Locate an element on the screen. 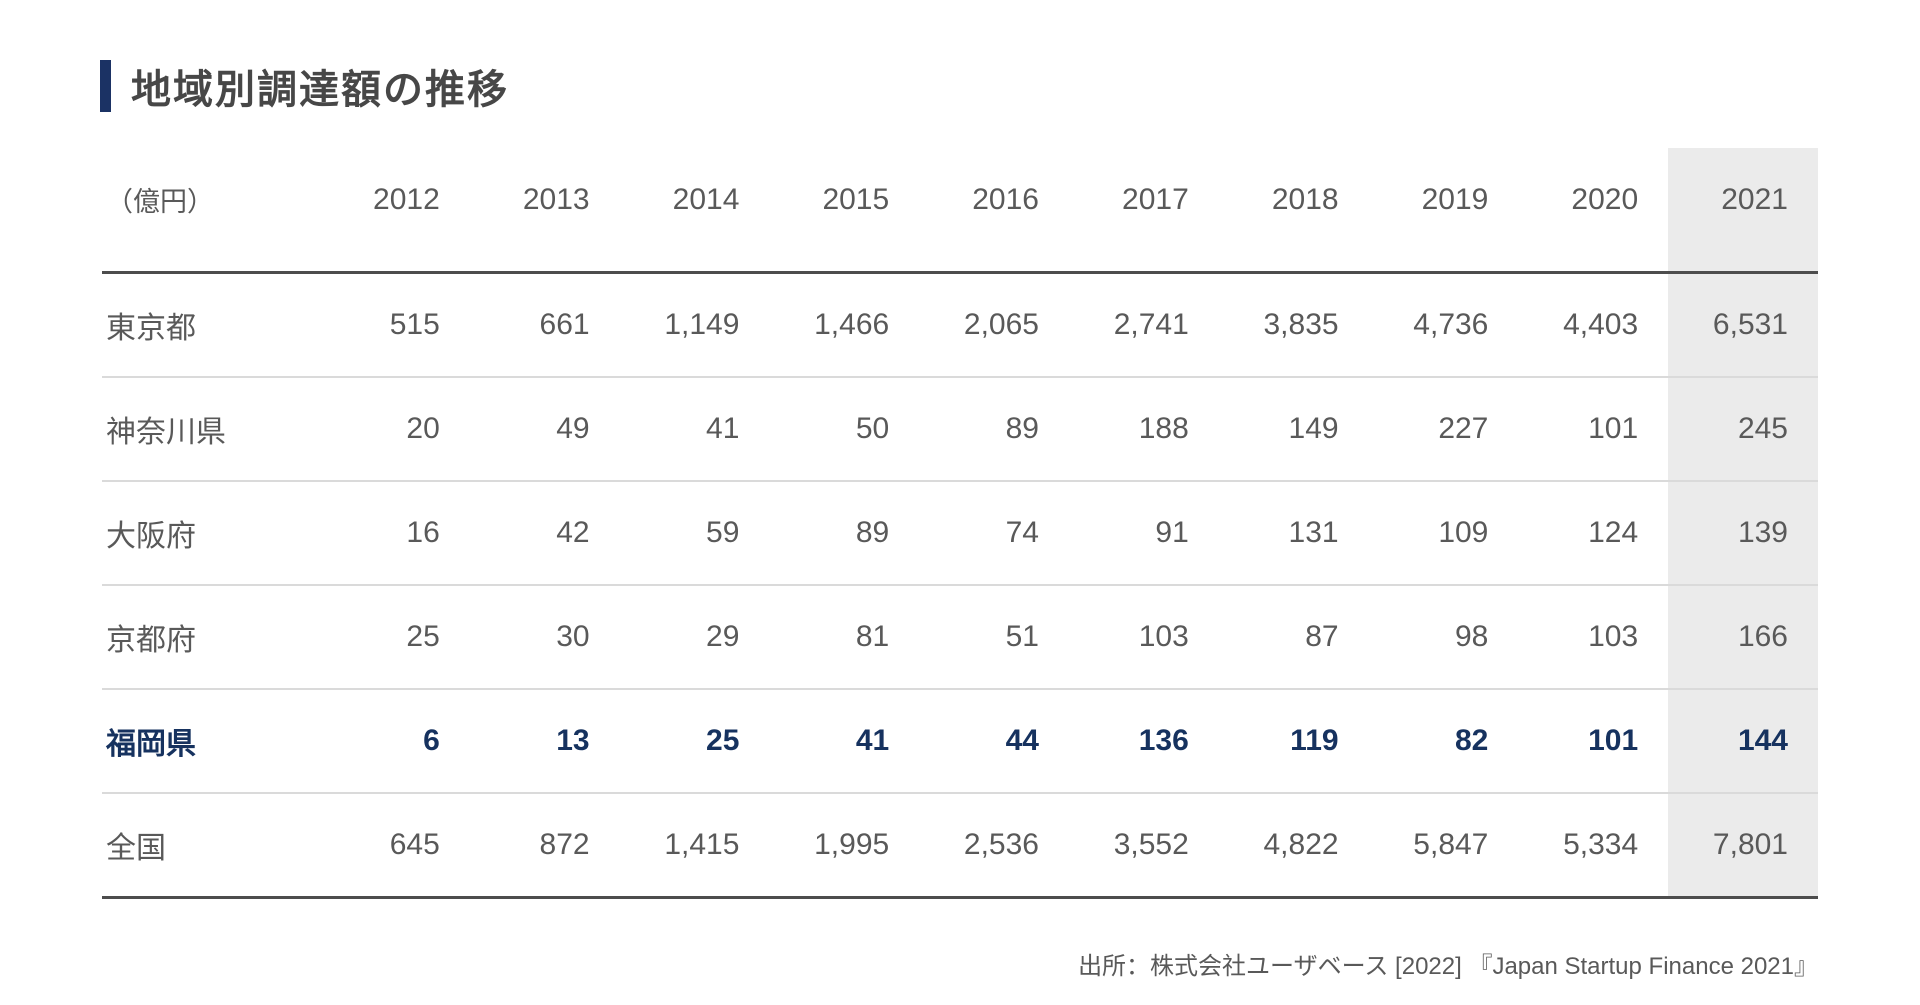  value-cell: 645 is located at coordinates (395, 845).